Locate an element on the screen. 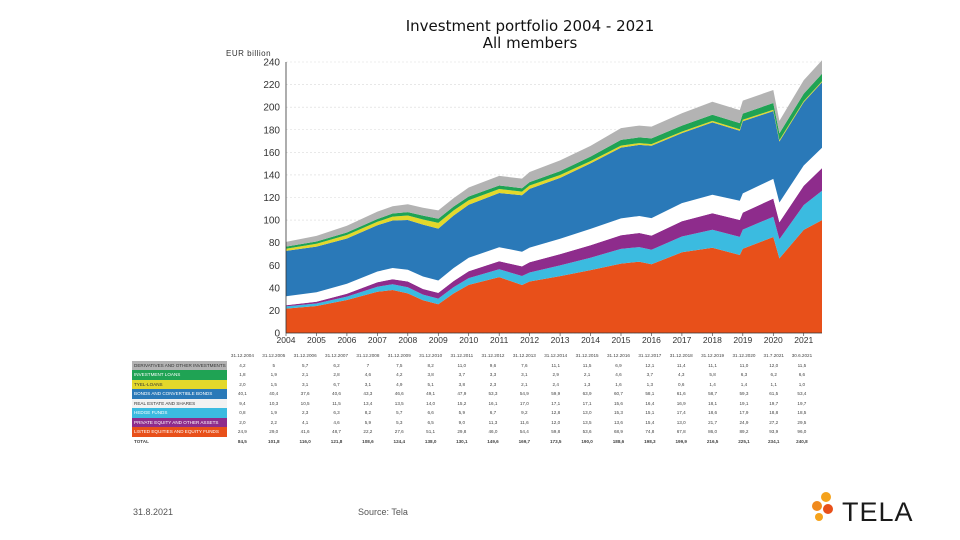 The width and height of the screenshot is (960, 540). table-row-label: LISTED EQUITIES AND EQUITY FUNDS is located at coordinates (179, 432).